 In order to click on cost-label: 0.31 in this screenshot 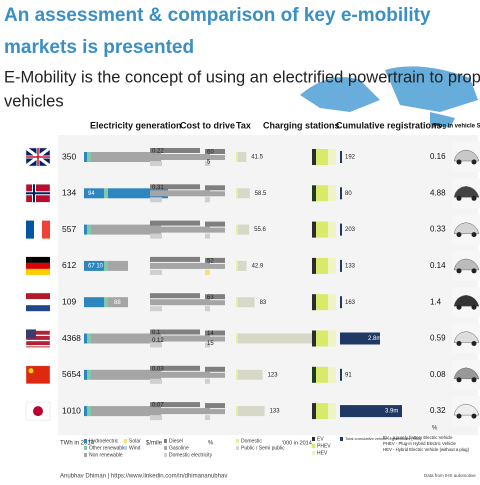, I will do `click(158, 188)`.